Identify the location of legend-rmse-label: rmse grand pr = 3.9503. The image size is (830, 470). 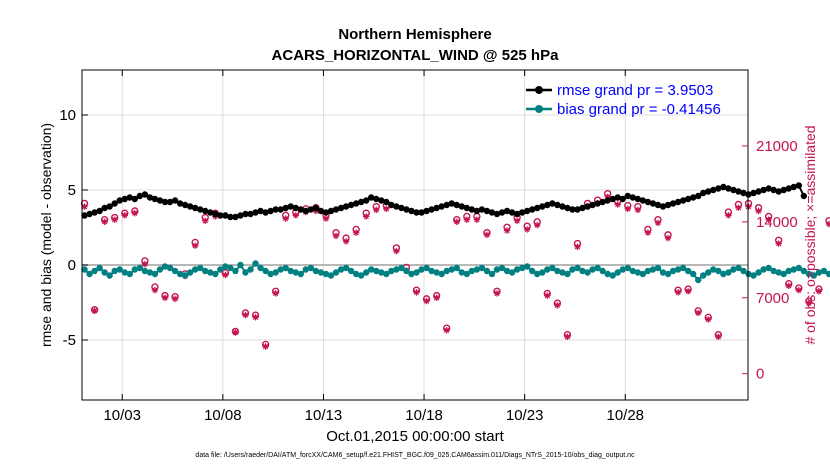
(635, 90).